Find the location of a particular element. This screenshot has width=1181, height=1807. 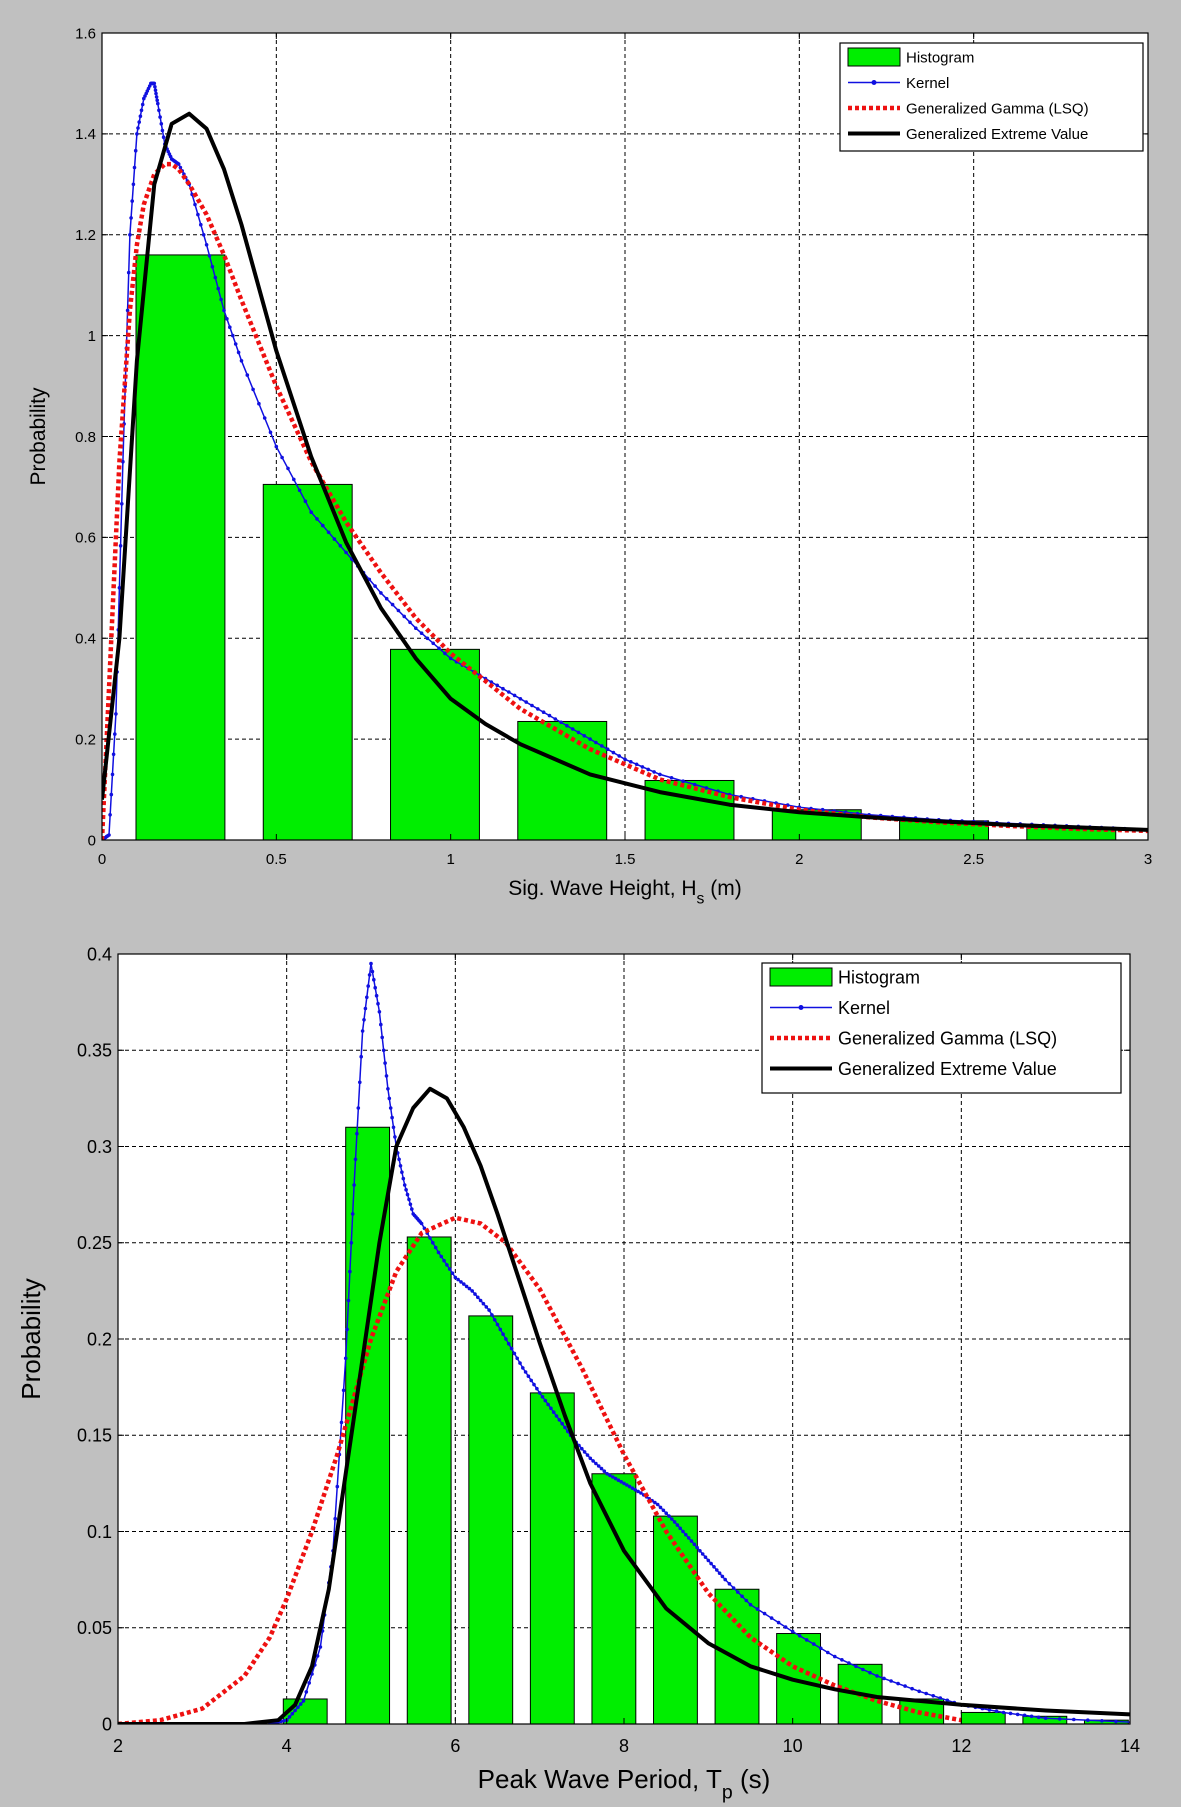

x-axis-label-sub: p is located at coordinates (727, 1792).